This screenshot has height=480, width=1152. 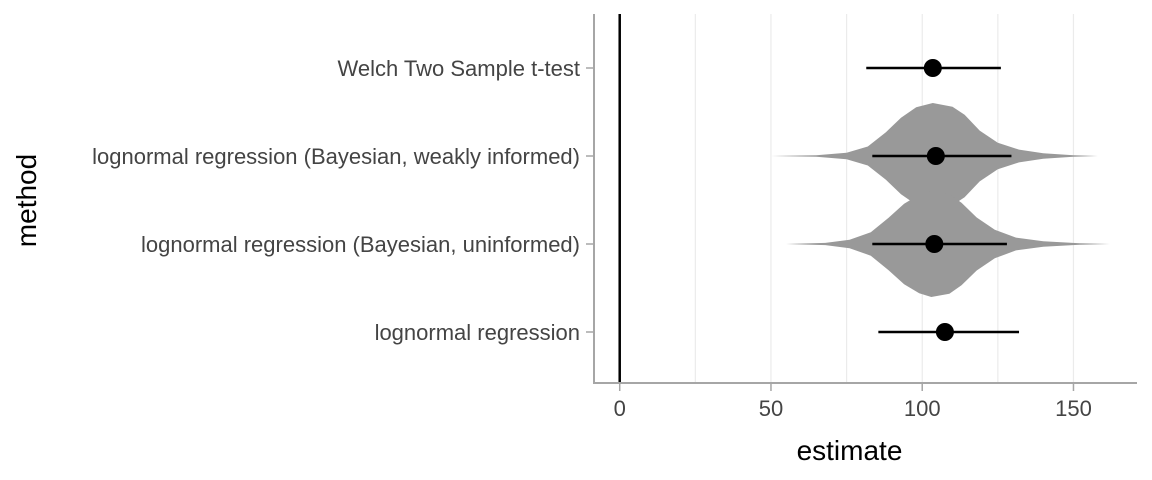 I want to click on y-axis-title: method, so click(x=26, y=200).